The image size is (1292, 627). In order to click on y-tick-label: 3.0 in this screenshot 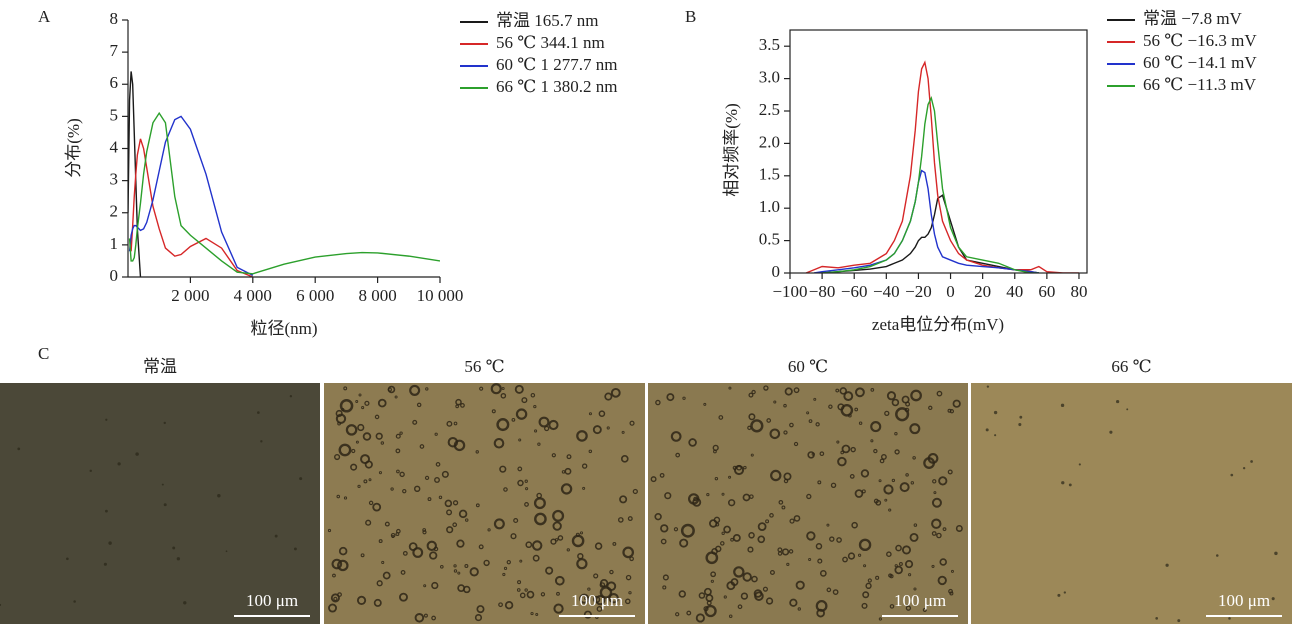, I will do `click(769, 77)`.